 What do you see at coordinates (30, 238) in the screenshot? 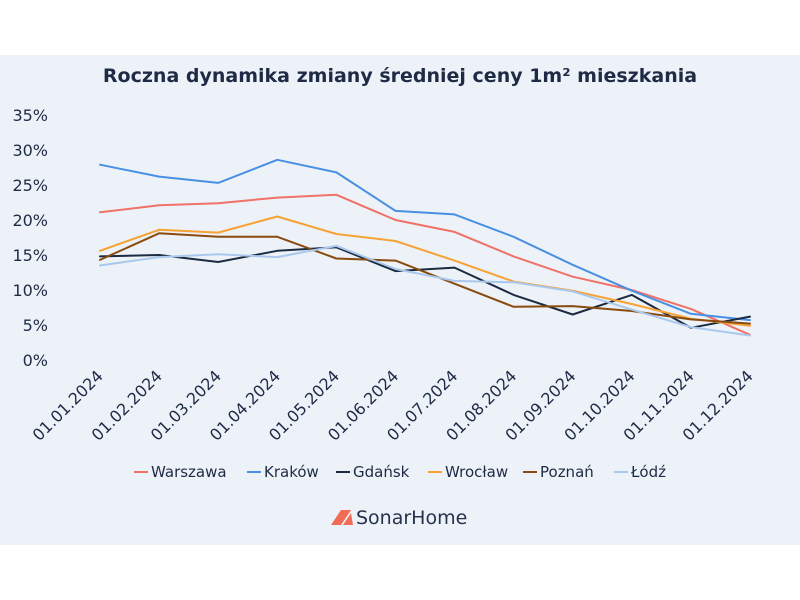
I see `y-axis-ticks: 0% 5% 10% 15% 20% 25% 30% 35%` at bounding box center [30, 238].